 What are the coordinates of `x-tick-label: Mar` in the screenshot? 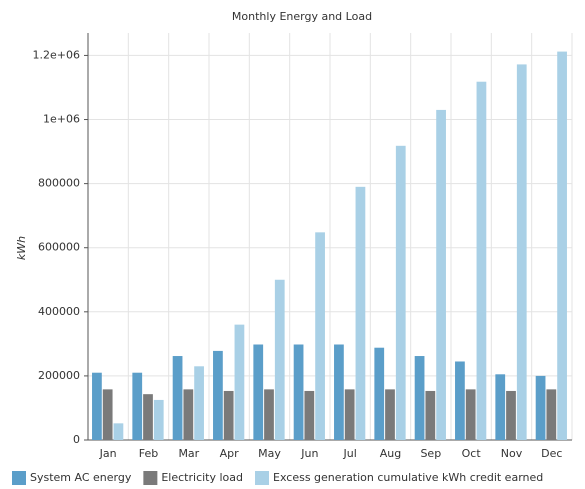 It's located at (188, 453).